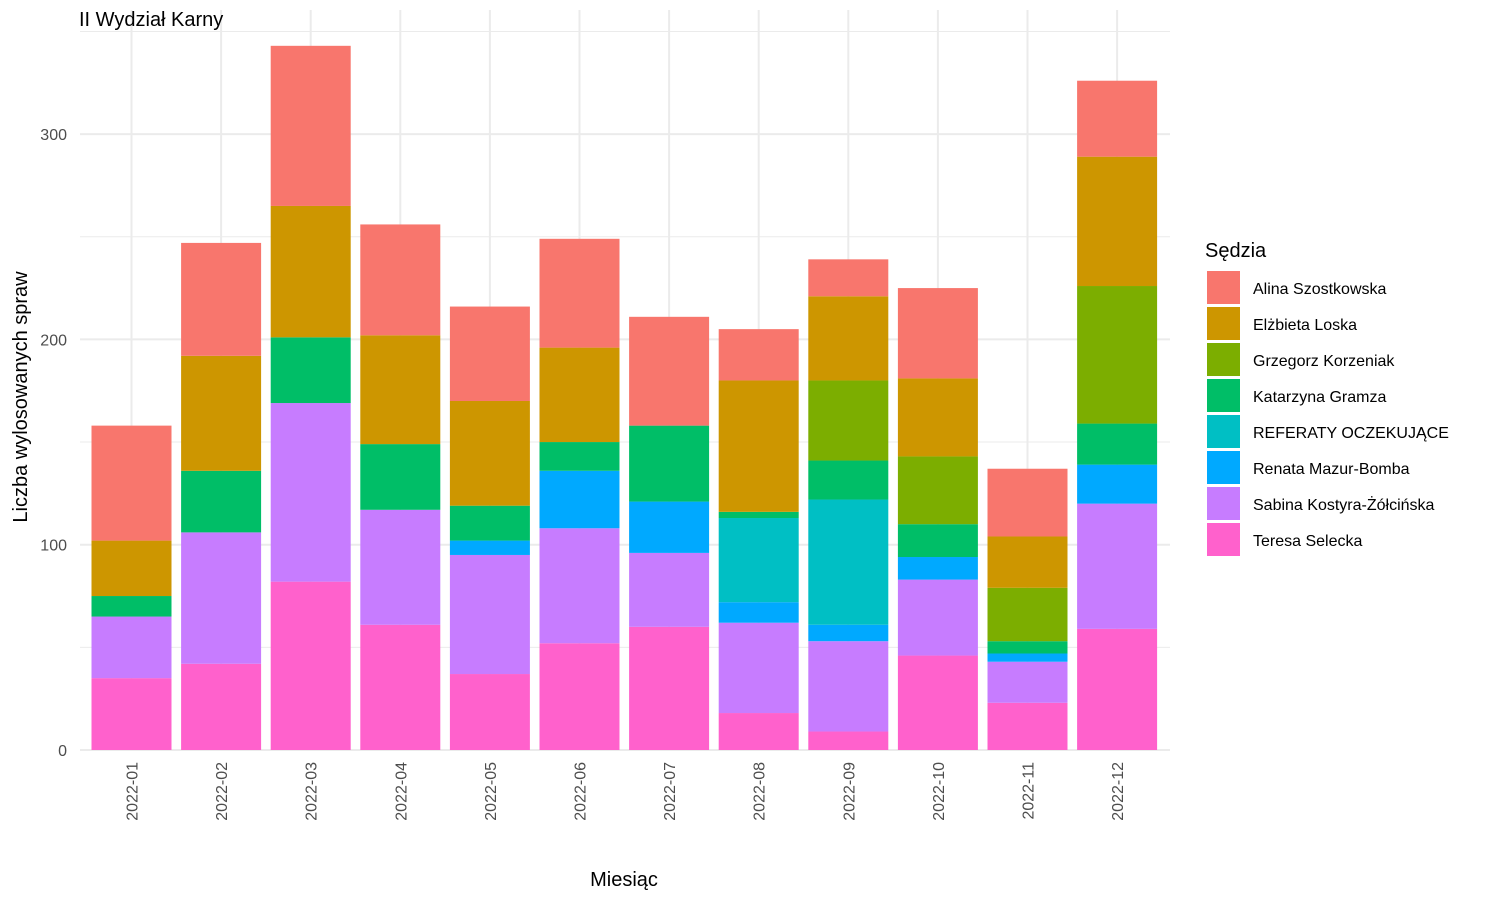 The height and width of the screenshot is (905, 1500). Describe the element at coordinates (624, 880) in the screenshot. I see `x-axis-label: Miesiąc` at that location.